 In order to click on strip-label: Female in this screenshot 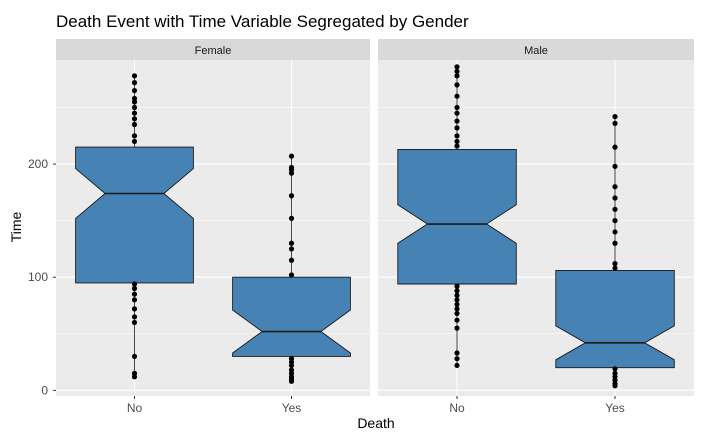, I will do `click(213, 51)`.